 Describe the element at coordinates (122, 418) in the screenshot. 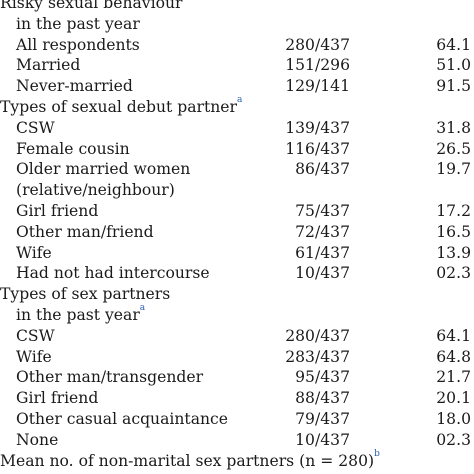

I see `row-label: Other casual acquaintance` at that location.